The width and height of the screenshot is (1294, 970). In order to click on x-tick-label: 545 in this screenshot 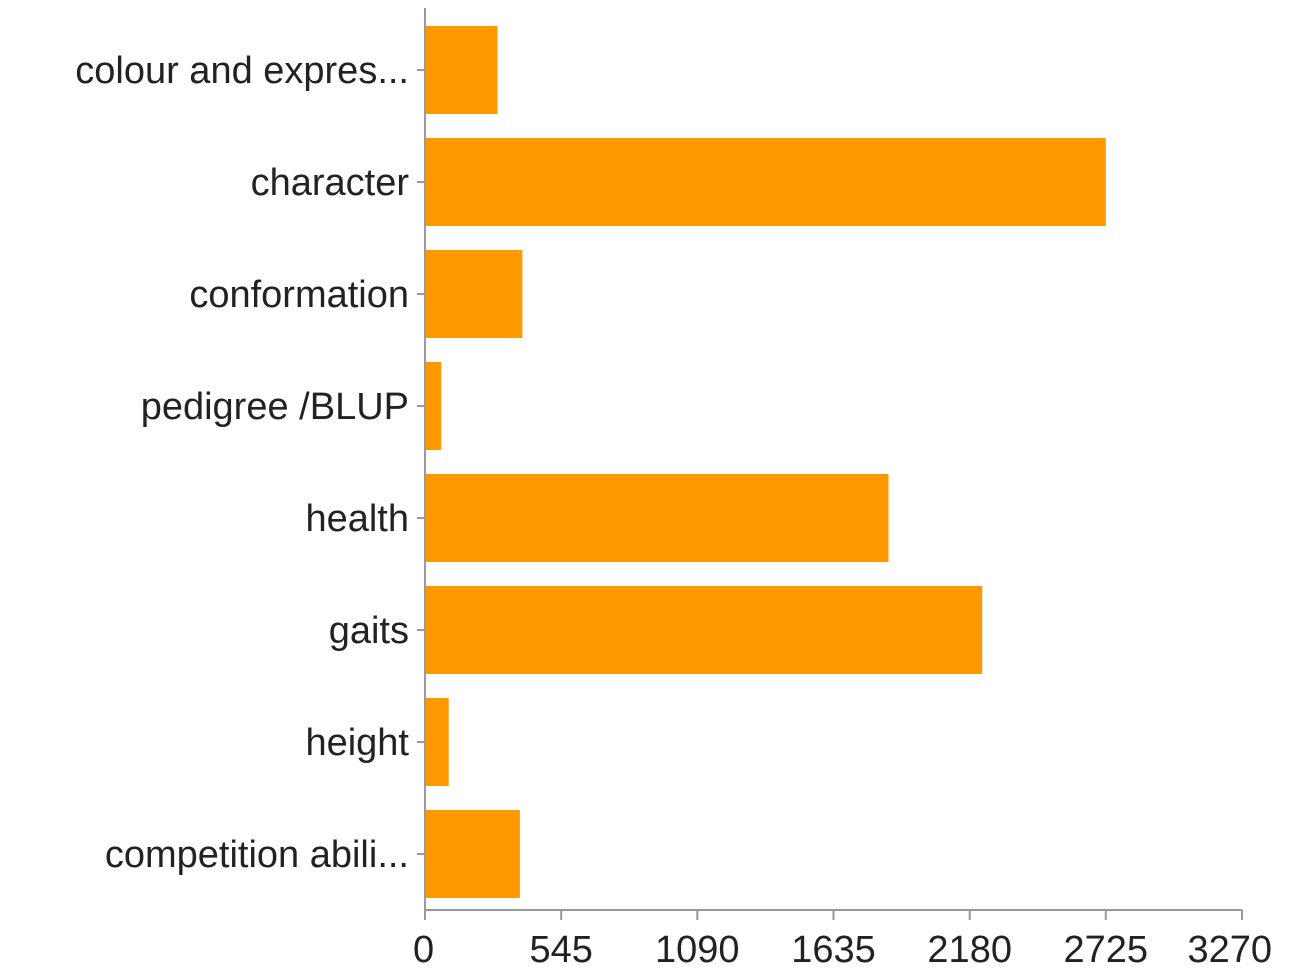, I will do `click(560, 949)`.